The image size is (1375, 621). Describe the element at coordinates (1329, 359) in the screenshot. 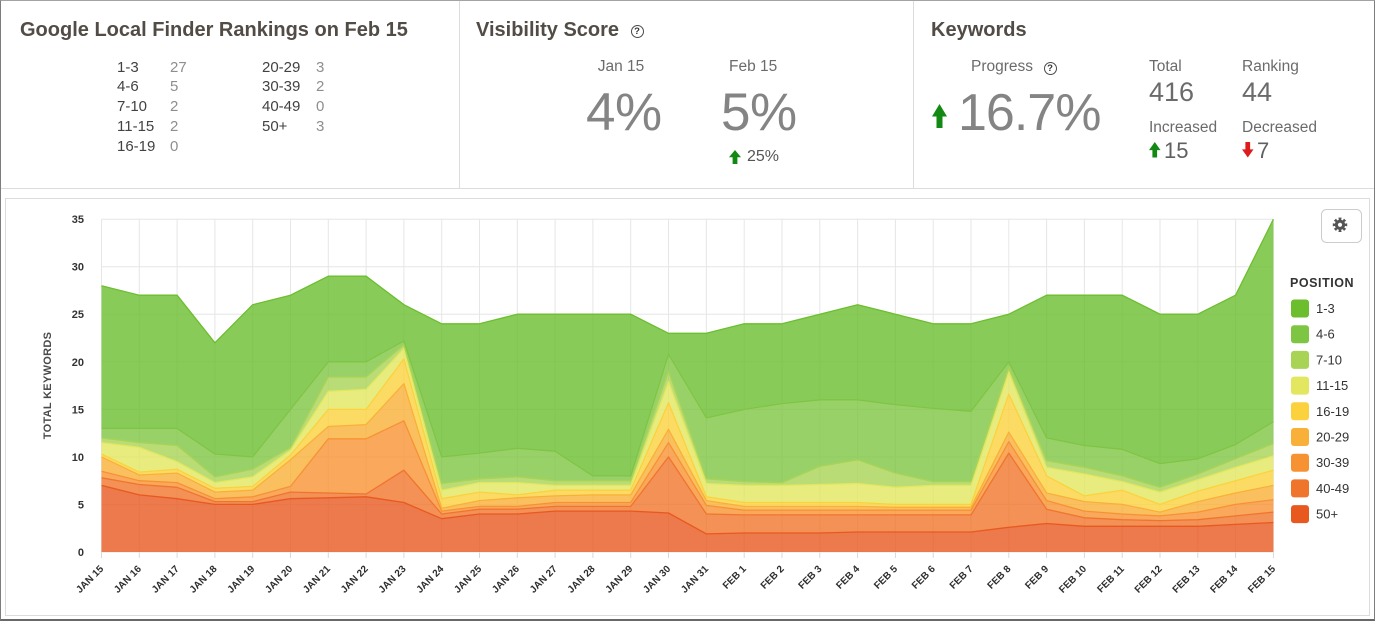

I see `svg-text: 7-10` at that location.